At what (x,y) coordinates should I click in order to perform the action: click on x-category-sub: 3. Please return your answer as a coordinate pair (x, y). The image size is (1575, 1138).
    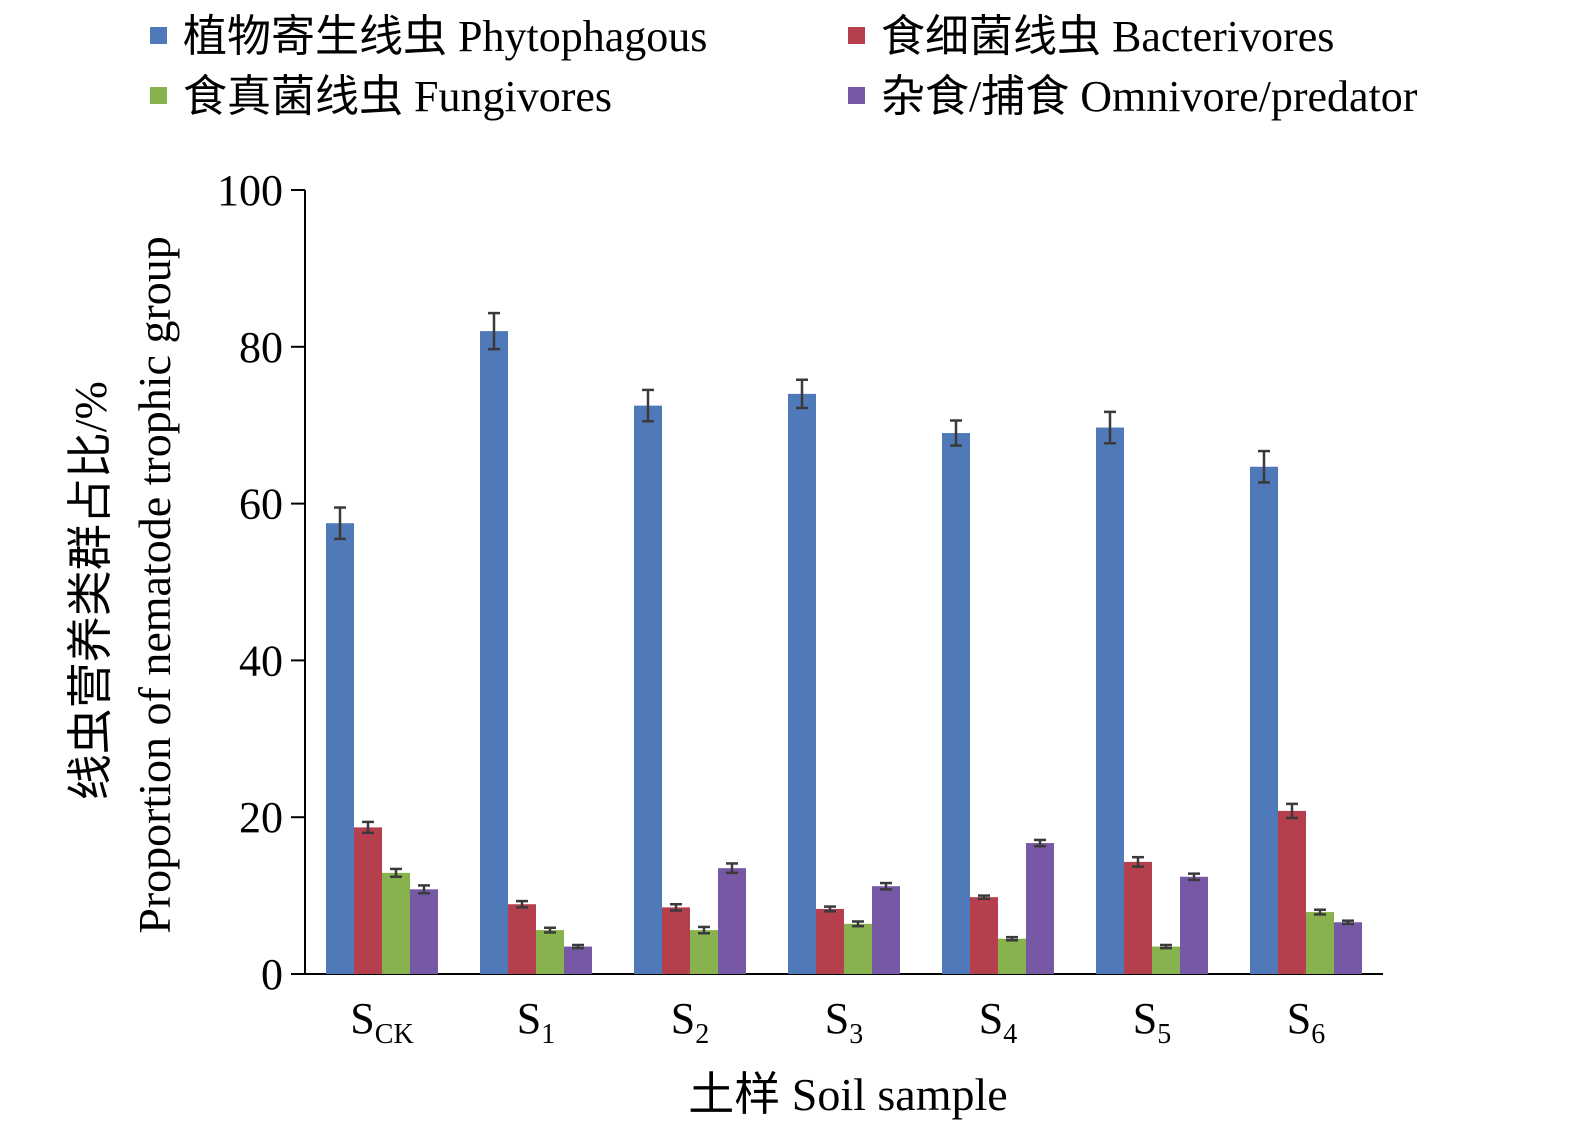
    Looking at the image, I should click on (856, 1034).